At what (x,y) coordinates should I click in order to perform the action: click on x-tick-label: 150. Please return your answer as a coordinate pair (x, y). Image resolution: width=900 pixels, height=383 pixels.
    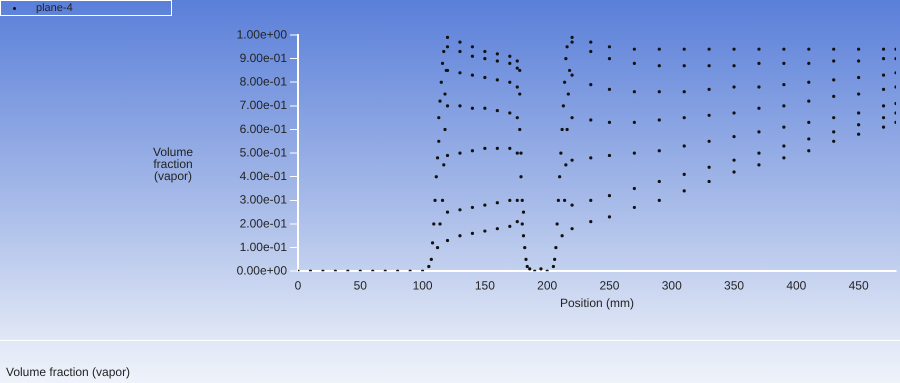
    Looking at the image, I should click on (485, 285).